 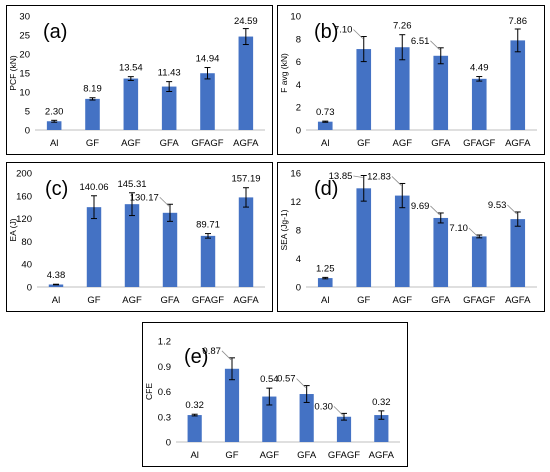 I want to click on data-label: 0.87, so click(x=211, y=351).